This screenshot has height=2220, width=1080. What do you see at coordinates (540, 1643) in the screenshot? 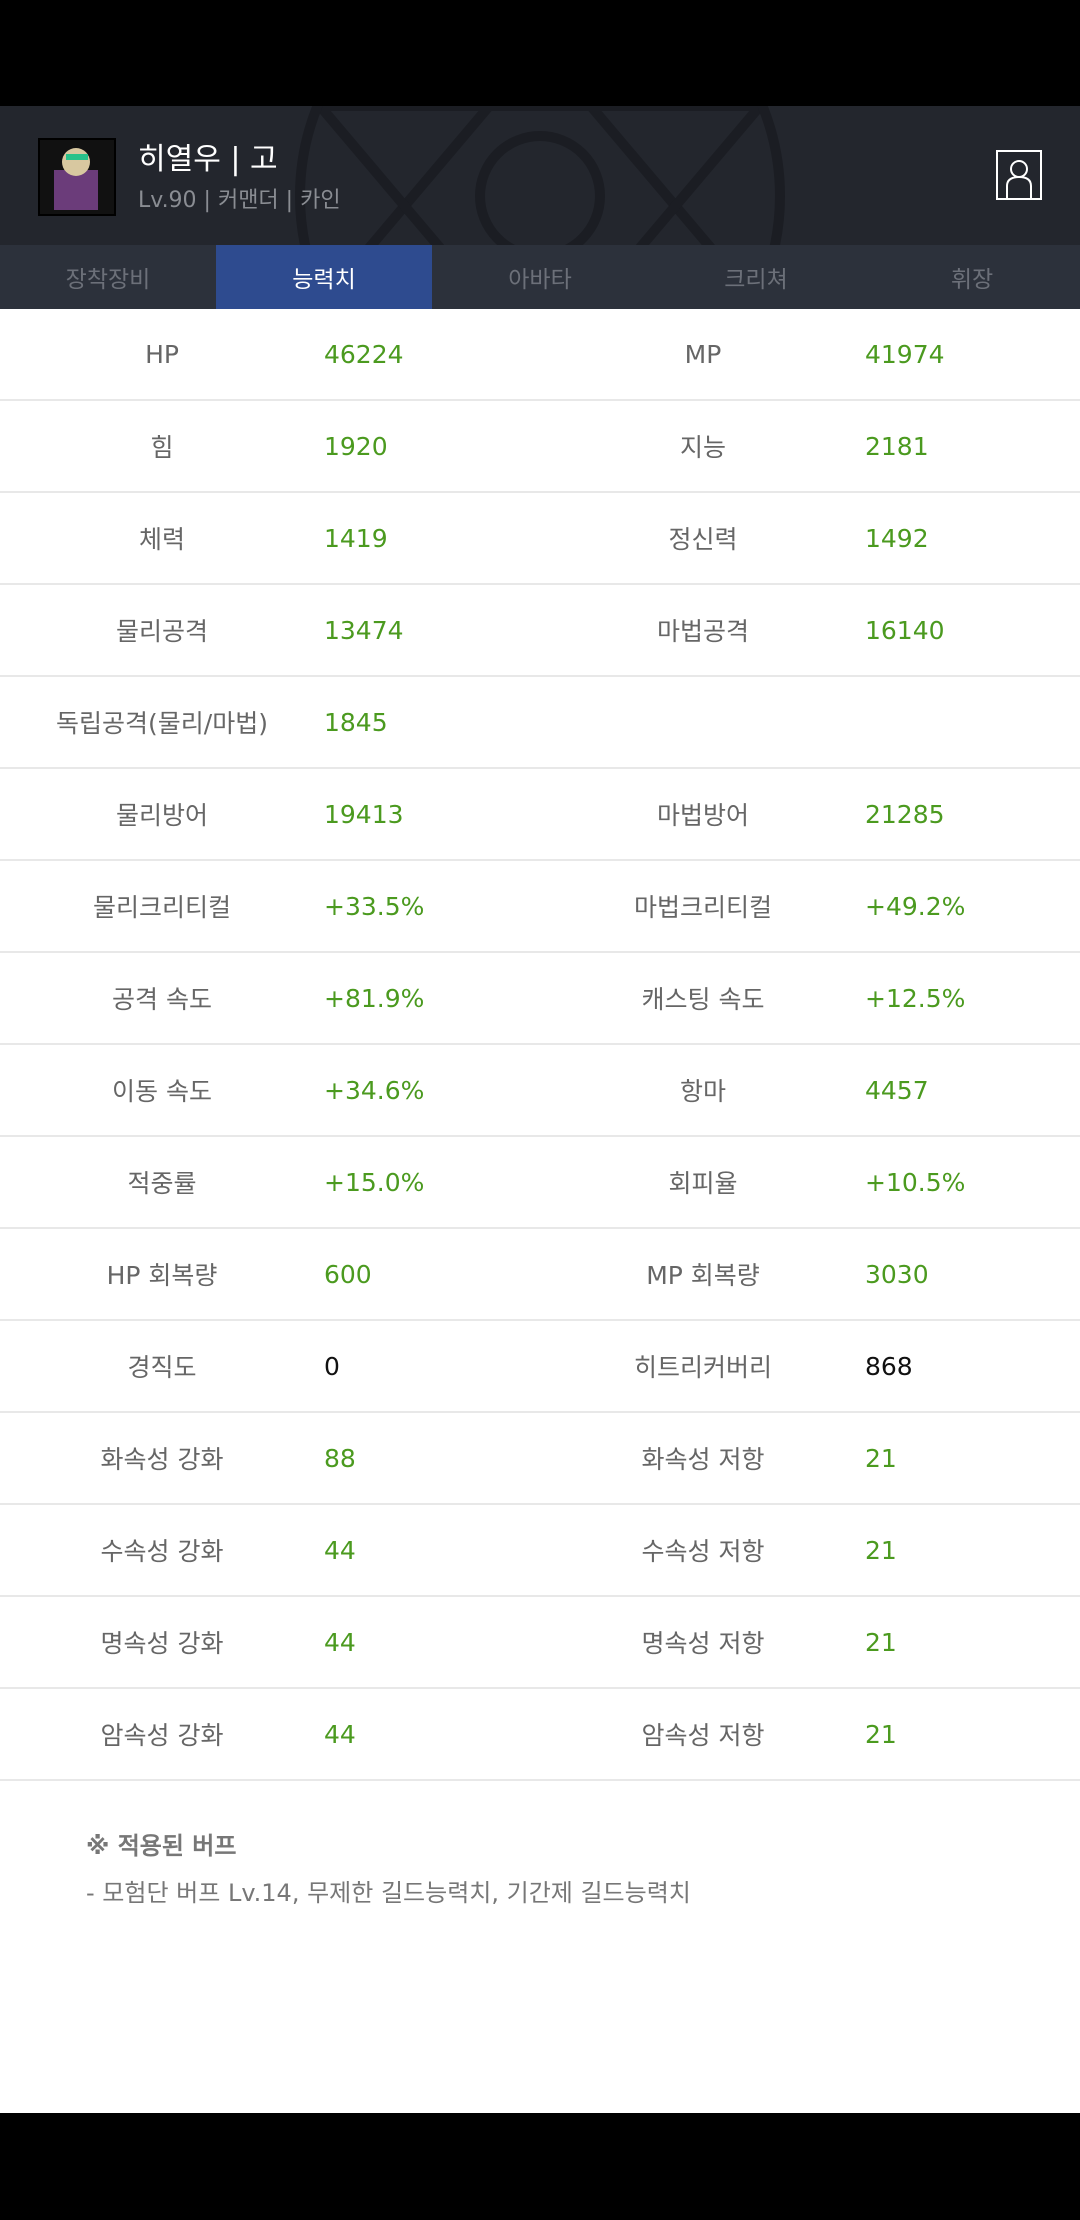
I see `stat-row: 명속성 강화 44 명속성 저항 21` at bounding box center [540, 1643].